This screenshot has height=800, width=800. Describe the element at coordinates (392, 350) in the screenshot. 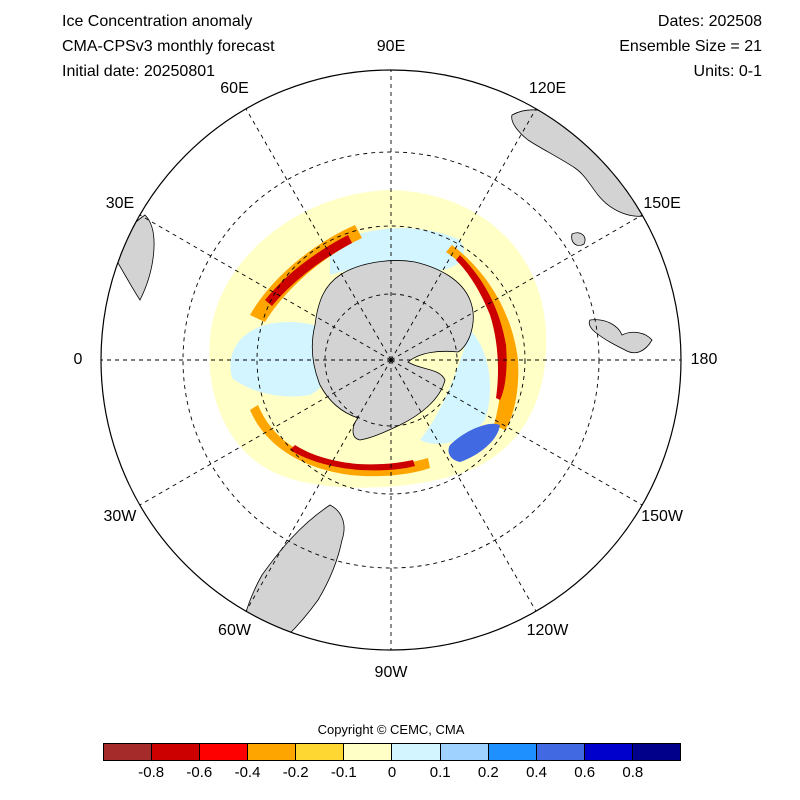

I see `antarctica` at that location.